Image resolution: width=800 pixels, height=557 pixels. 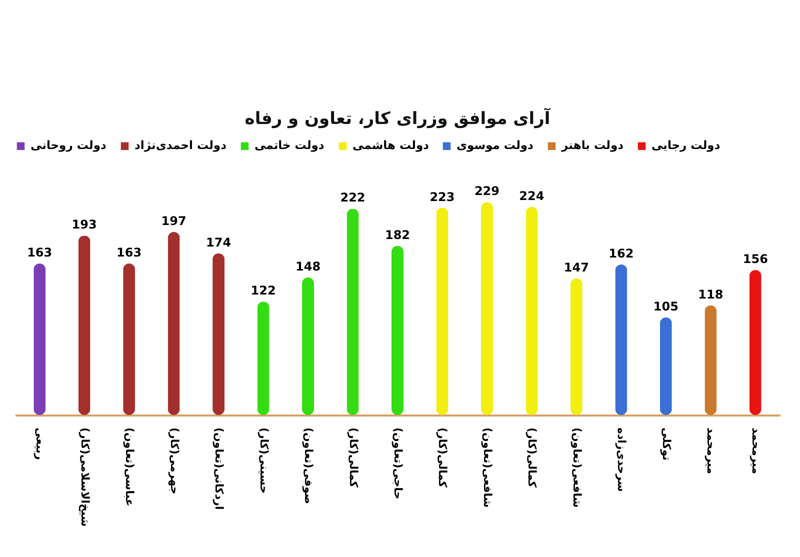 I want to click on data-label: 224, so click(x=531, y=195).